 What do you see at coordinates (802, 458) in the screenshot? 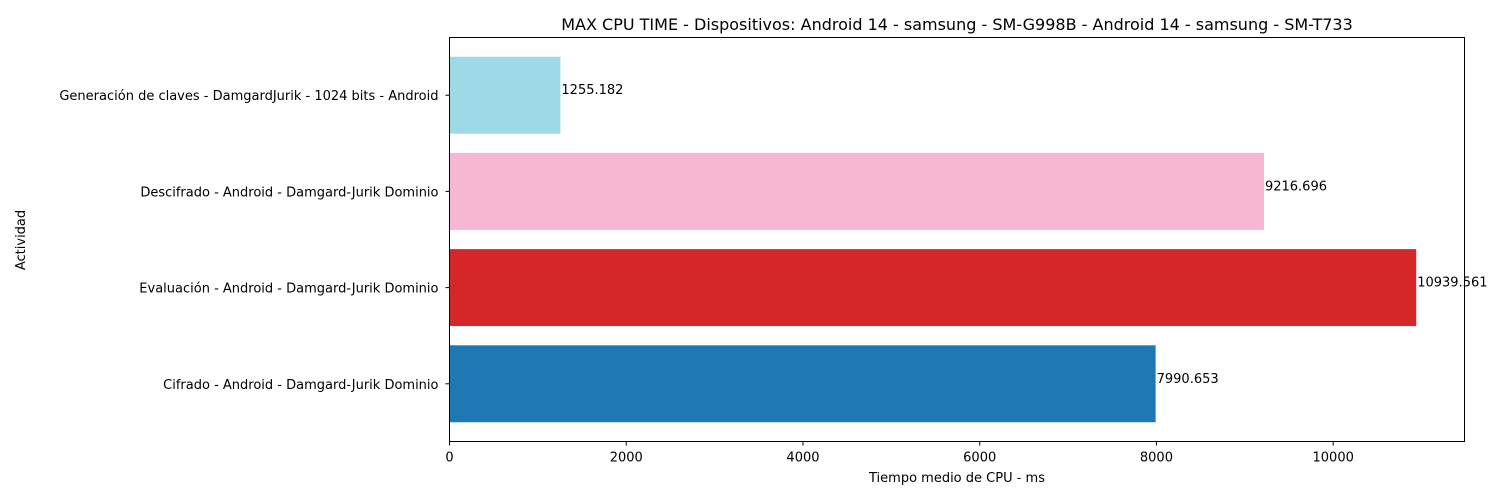
I see `x-tick-label-2: 4000` at bounding box center [802, 458].